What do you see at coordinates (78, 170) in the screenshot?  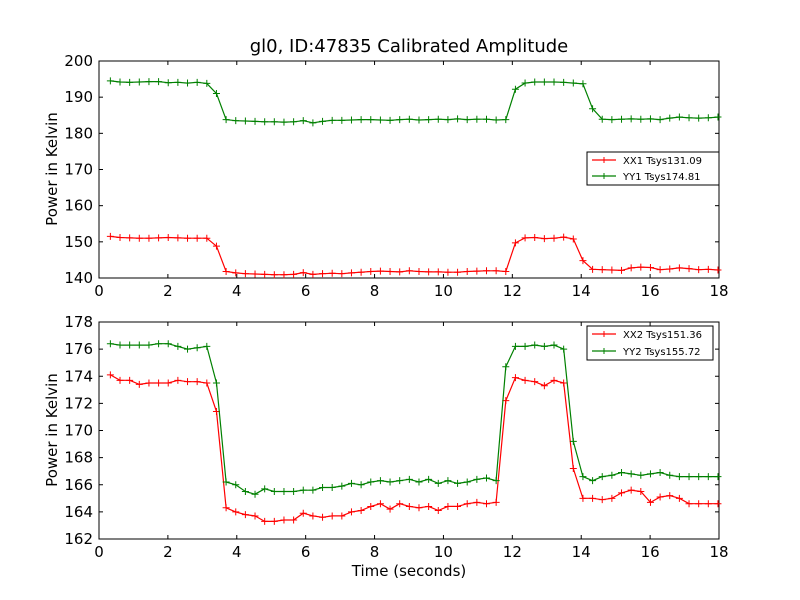 I see `y-tick-label: 170` at bounding box center [78, 170].